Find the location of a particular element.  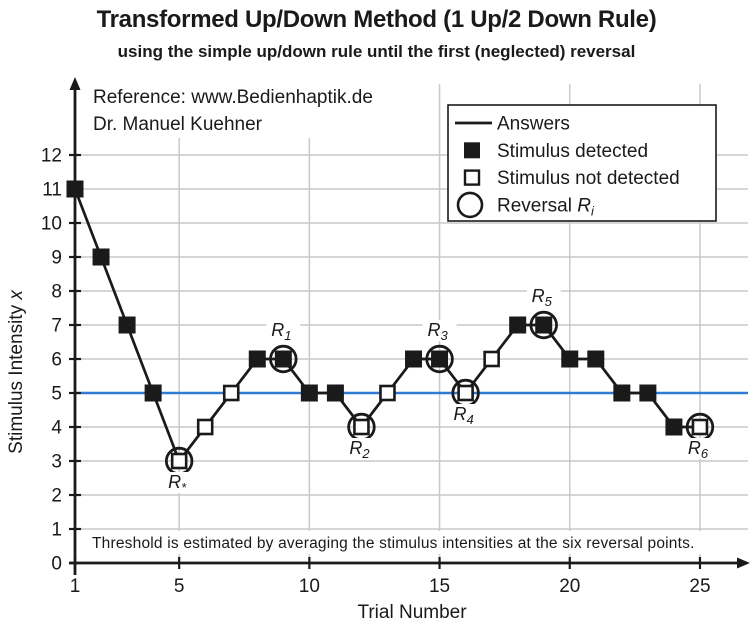

x-tick-label: 20 is located at coordinates (569, 586).